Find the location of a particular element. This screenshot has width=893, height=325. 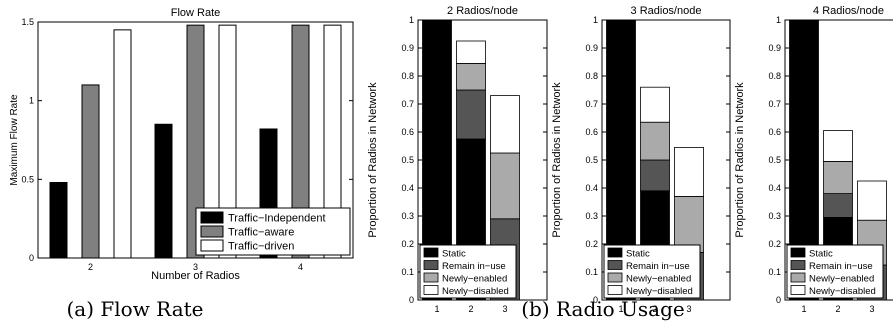

caption-flow-rate: (a) Flow Rate is located at coordinates (135, 309).